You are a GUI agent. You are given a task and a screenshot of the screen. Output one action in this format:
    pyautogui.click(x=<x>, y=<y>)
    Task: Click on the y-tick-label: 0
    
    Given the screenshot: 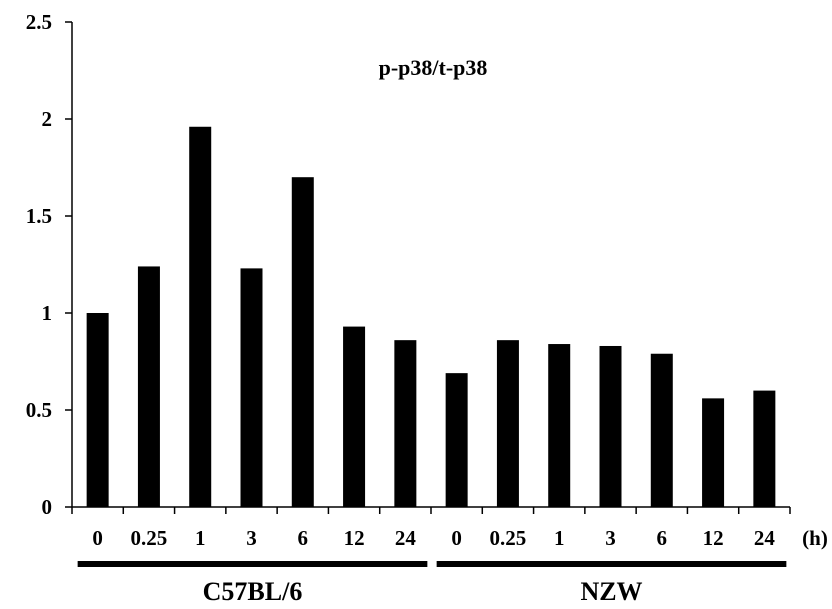 What is the action you would take?
    pyautogui.click(x=47, y=507)
    